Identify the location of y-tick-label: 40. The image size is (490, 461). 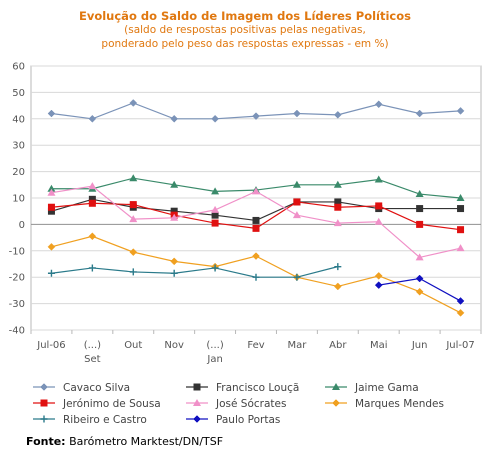
(18, 119).